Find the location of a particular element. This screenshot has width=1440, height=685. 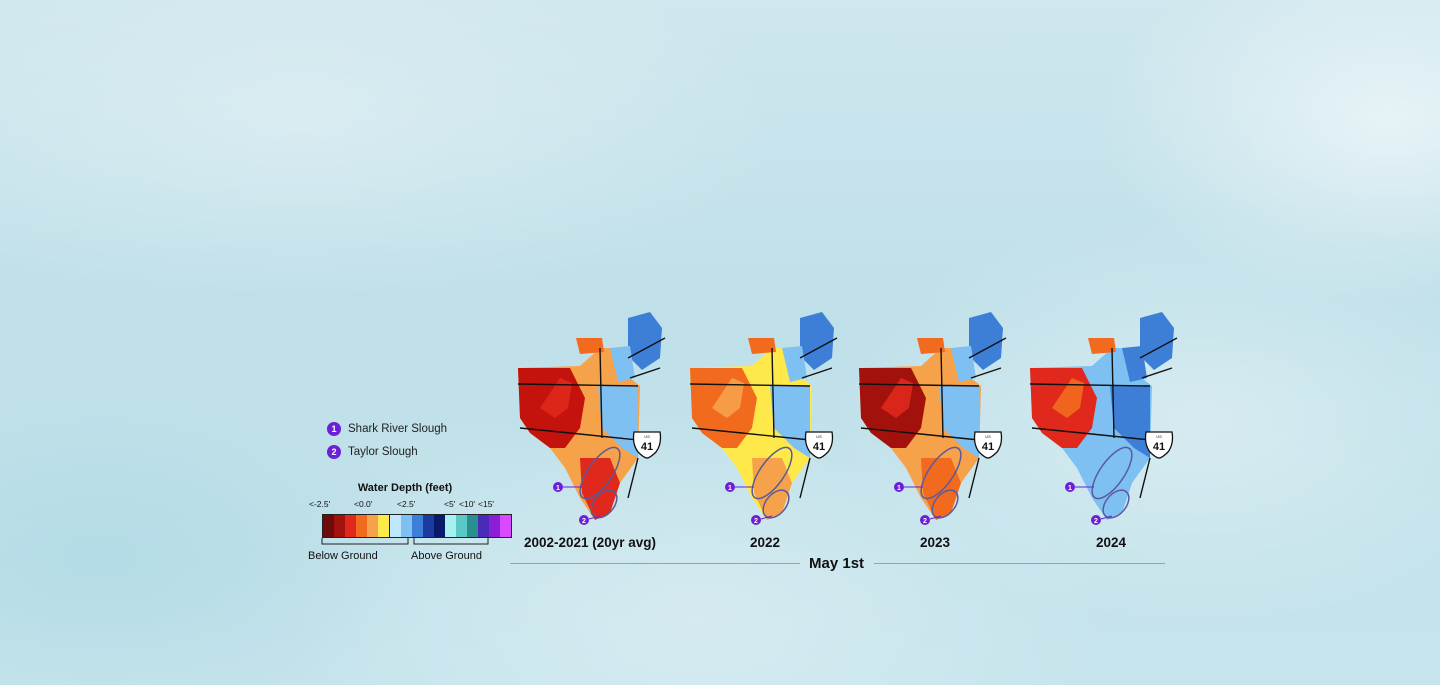

location-badge-2: 2 is located at coordinates (334, 452).